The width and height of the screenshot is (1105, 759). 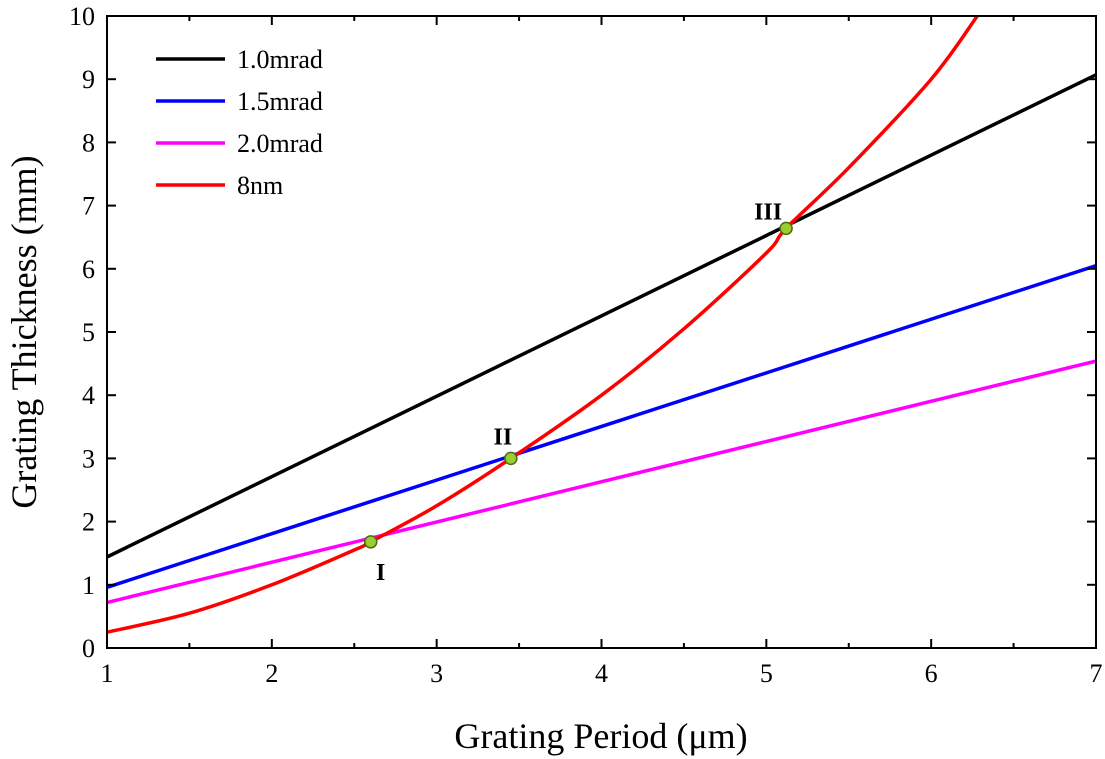 I want to click on legend: 1.0mrad 1.5mrad 2.0mrad 8nm, so click(x=239, y=122).